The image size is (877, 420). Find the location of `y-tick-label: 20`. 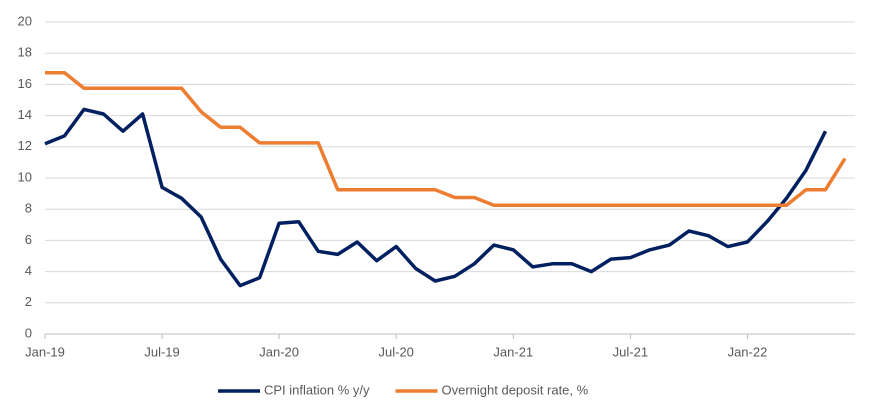

y-tick-label: 20 is located at coordinates (25, 20).